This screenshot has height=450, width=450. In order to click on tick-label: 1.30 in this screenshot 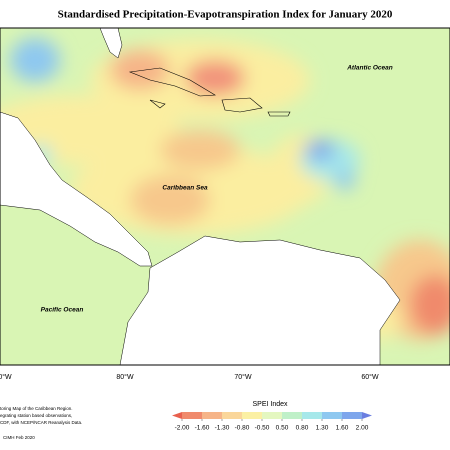, I will do `click(322, 428)`.